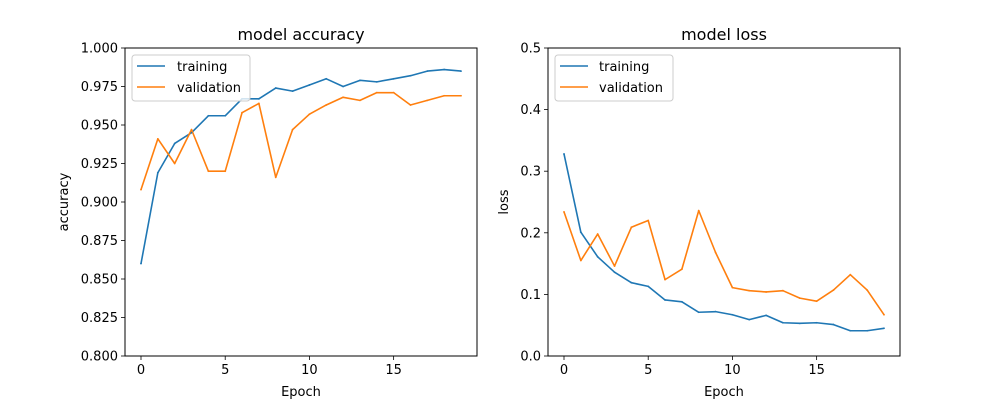  I want to click on y-tick-label: 0.850, so click(99, 280).